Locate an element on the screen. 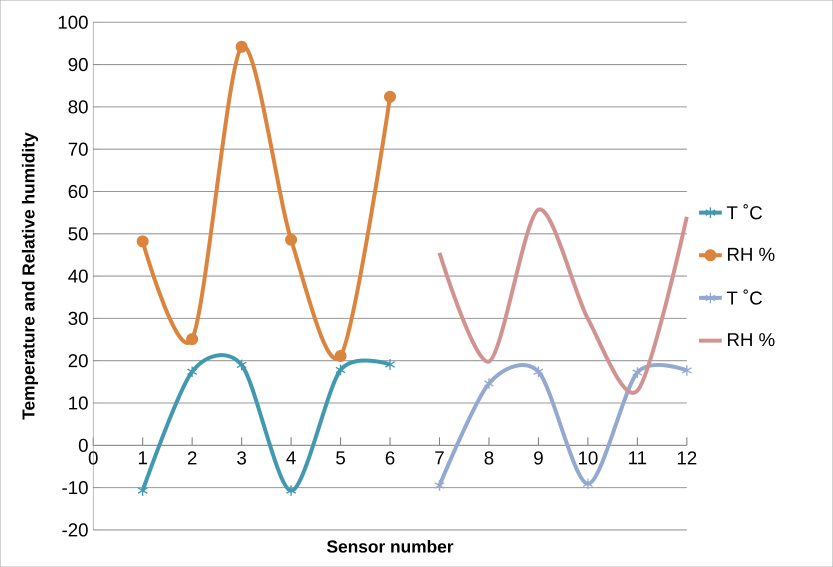 This screenshot has width=833, height=567. y-tick-label: 100 is located at coordinates (73, 22).